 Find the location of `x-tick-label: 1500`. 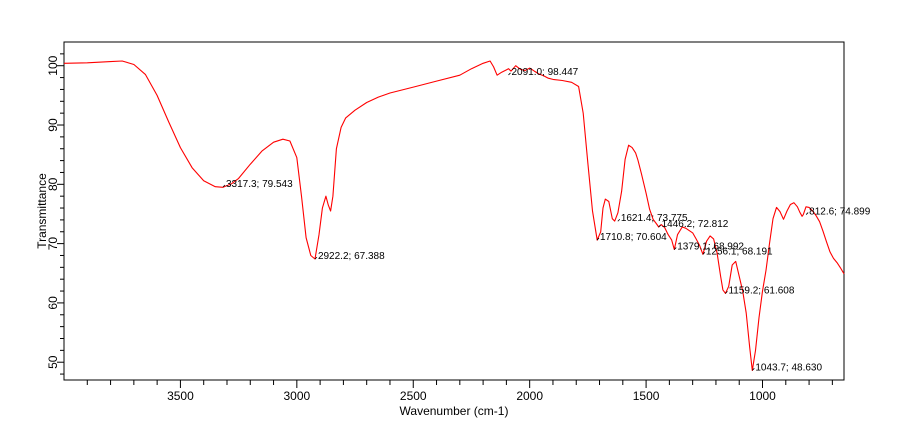

x-tick-label: 1500 is located at coordinates (646, 396).